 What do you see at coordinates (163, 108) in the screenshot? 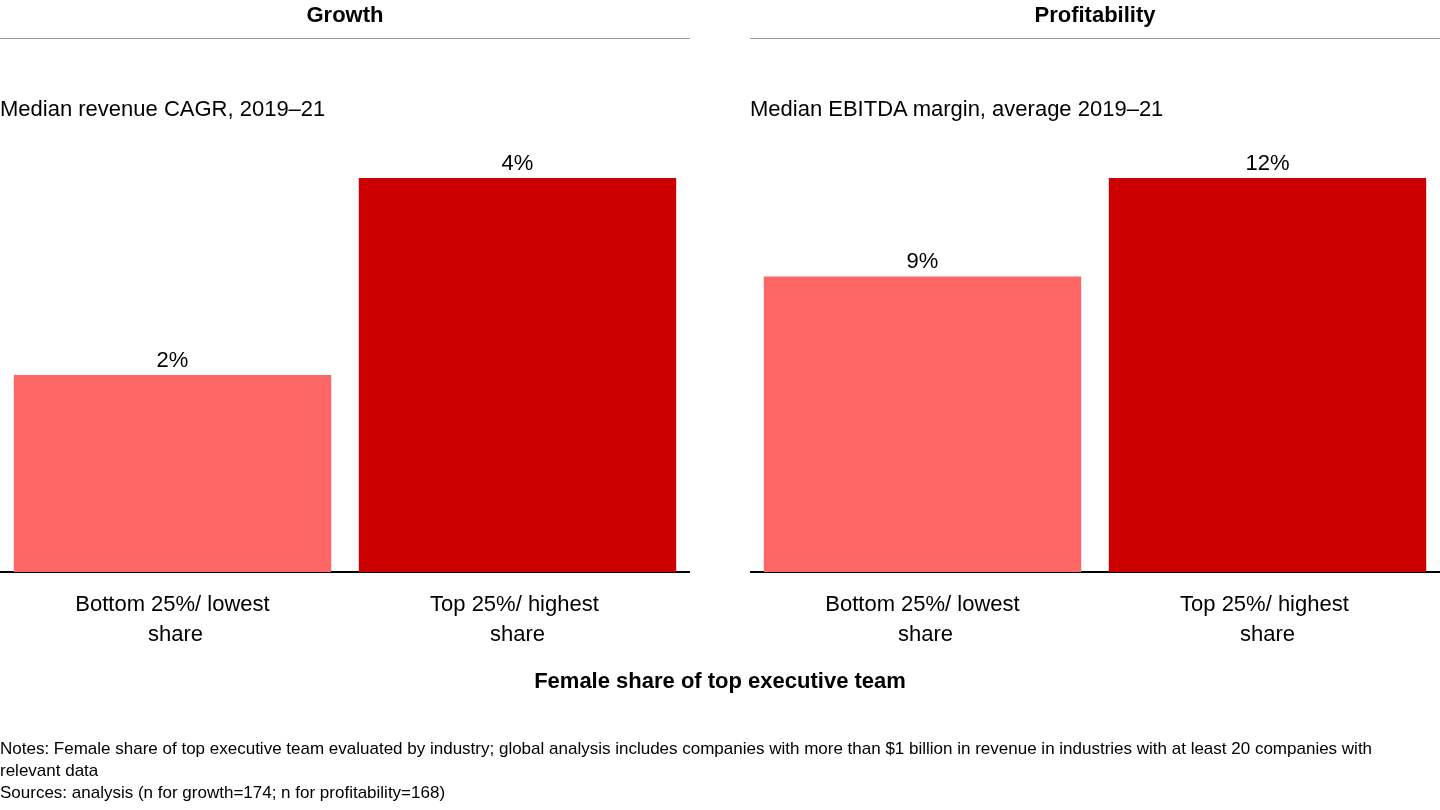
I see `chart-subtitle: Median revenue CAGR, 2019–21` at bounding box center [163, 108].